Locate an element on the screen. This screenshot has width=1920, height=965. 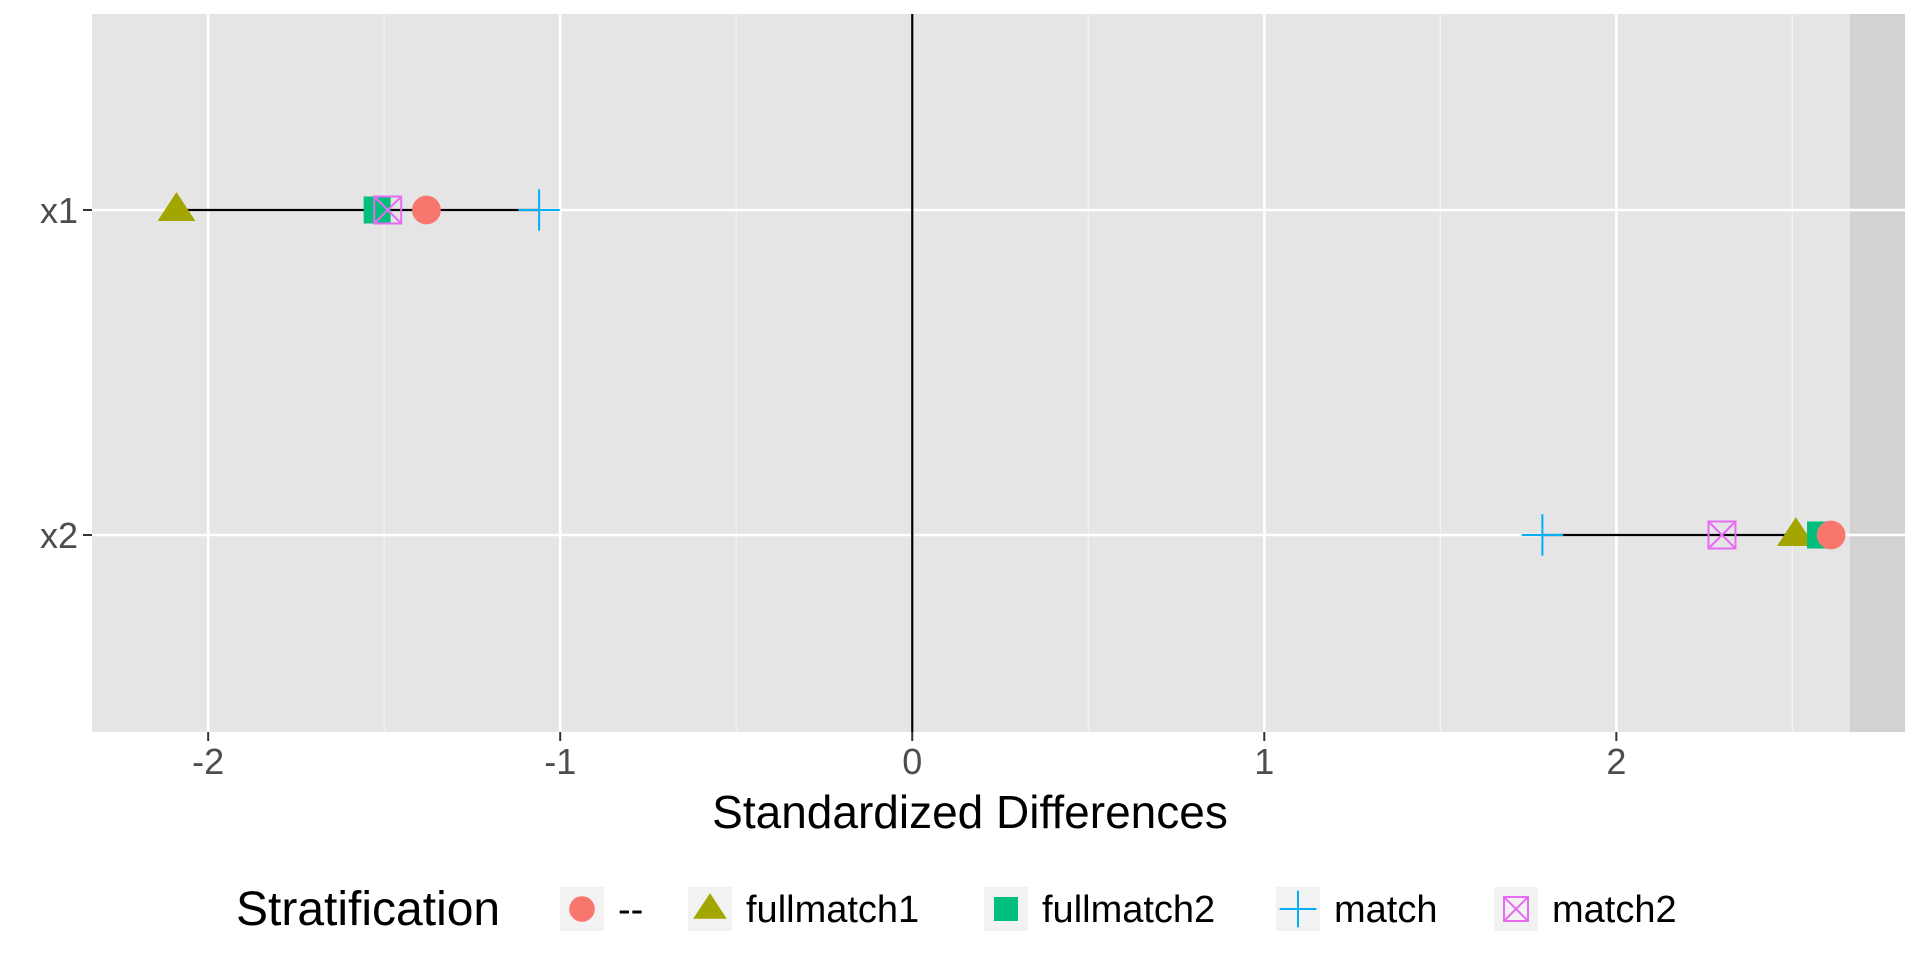
point-plus-x2 is located at coordinates (1542, 535).